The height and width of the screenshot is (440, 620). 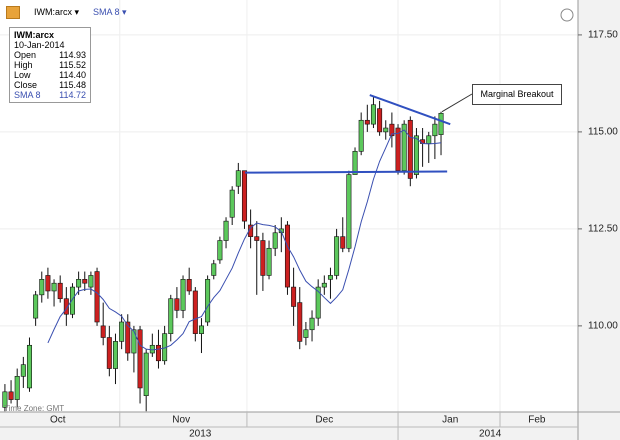 What do you see at coordinates (537, 420) in the screenshot?
I see `month-label: Feb` at bounding box center [537, 420].